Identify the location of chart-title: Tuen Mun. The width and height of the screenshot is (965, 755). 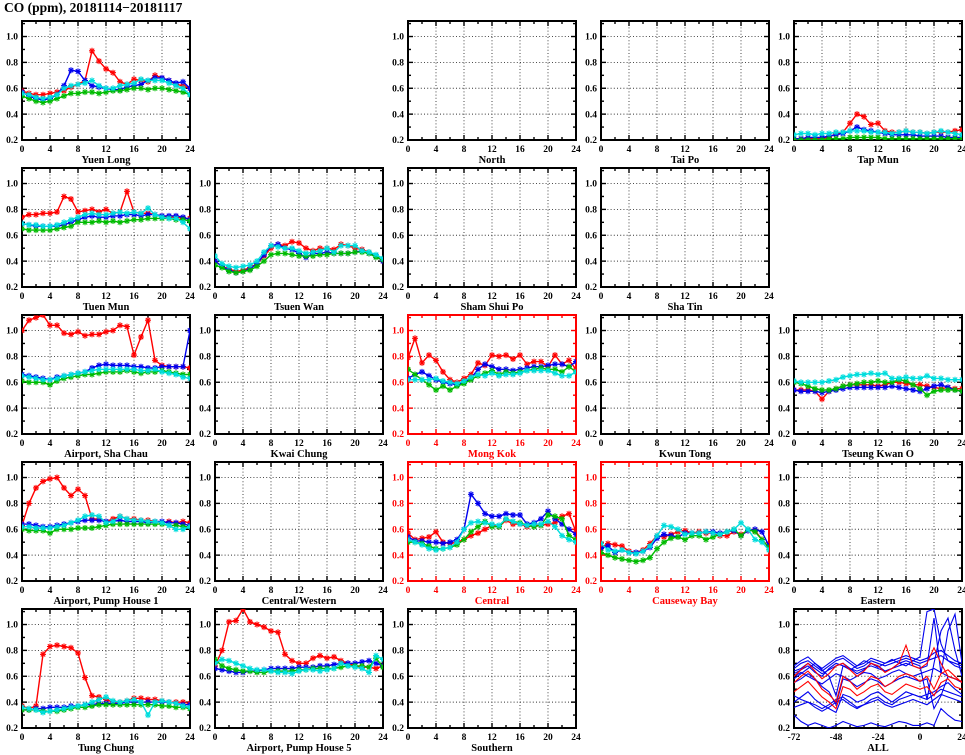
(106, 307).